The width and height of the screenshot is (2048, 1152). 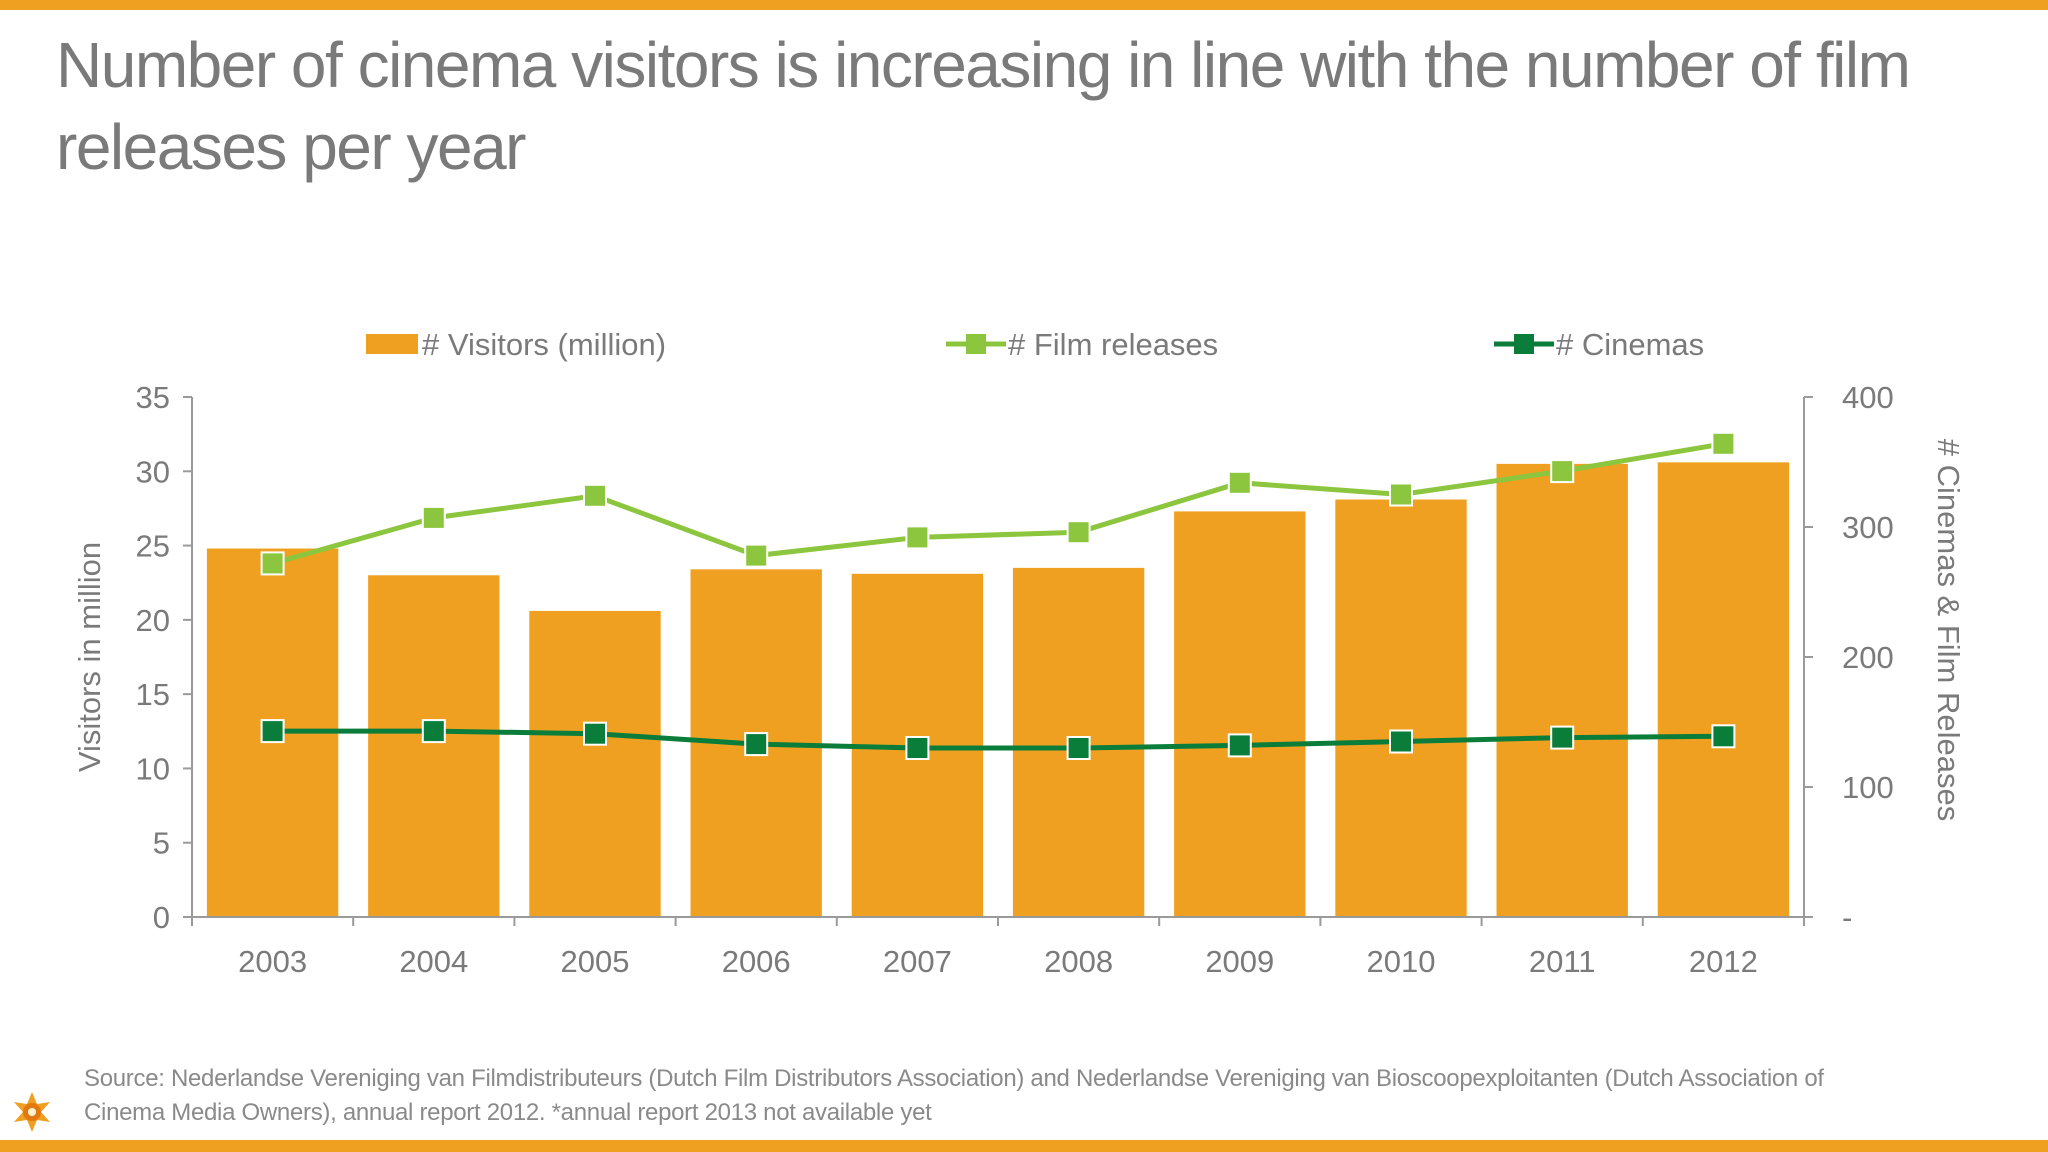 What do you see at coordinates (392, 344) in the screenshot?
I see `legend-swatch-visitors` at bounding box center [392, 344].